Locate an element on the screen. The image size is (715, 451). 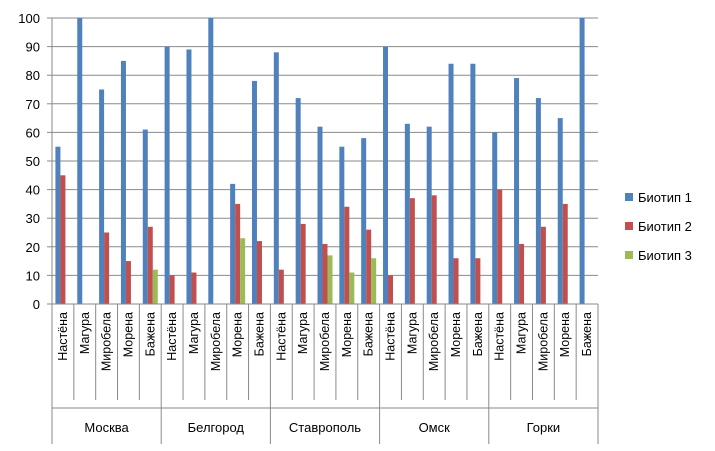
category-label-4-1: Магура is located at coordinates (522, 333).